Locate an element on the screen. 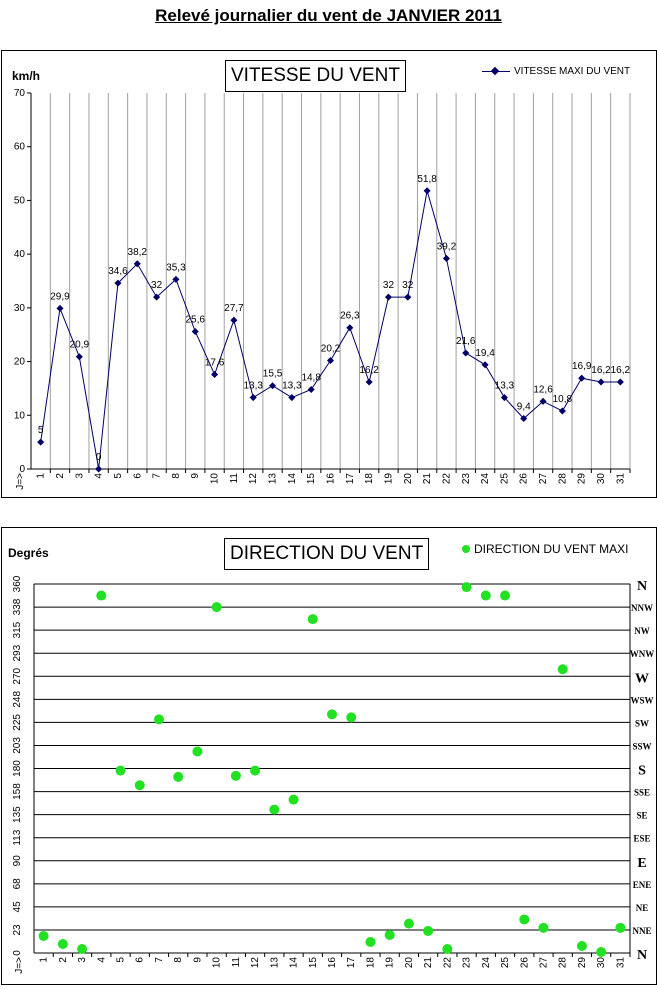 This screenshot has height=990, width=657. direction-x-tick-label: 31 is located at coordinates (620, 963).